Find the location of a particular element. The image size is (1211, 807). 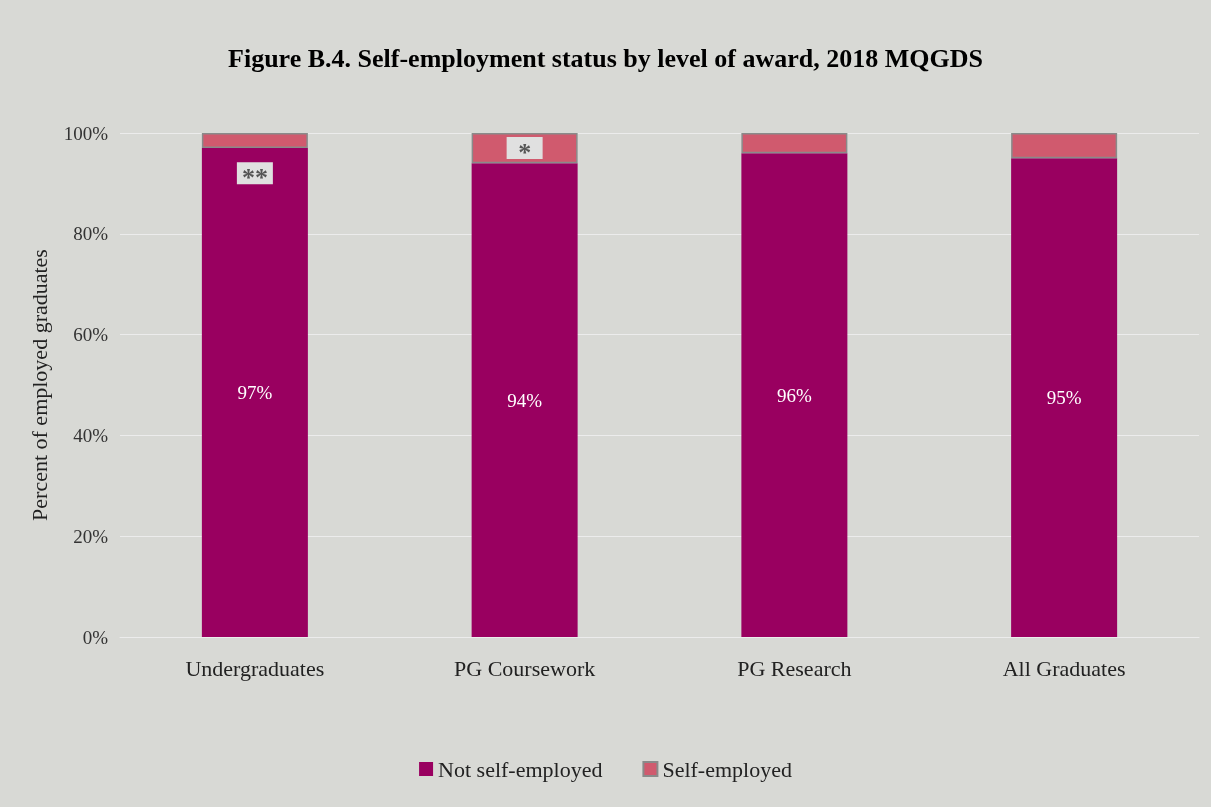

x-tick-label: Undergraduates is located at coordinates (255, 668).